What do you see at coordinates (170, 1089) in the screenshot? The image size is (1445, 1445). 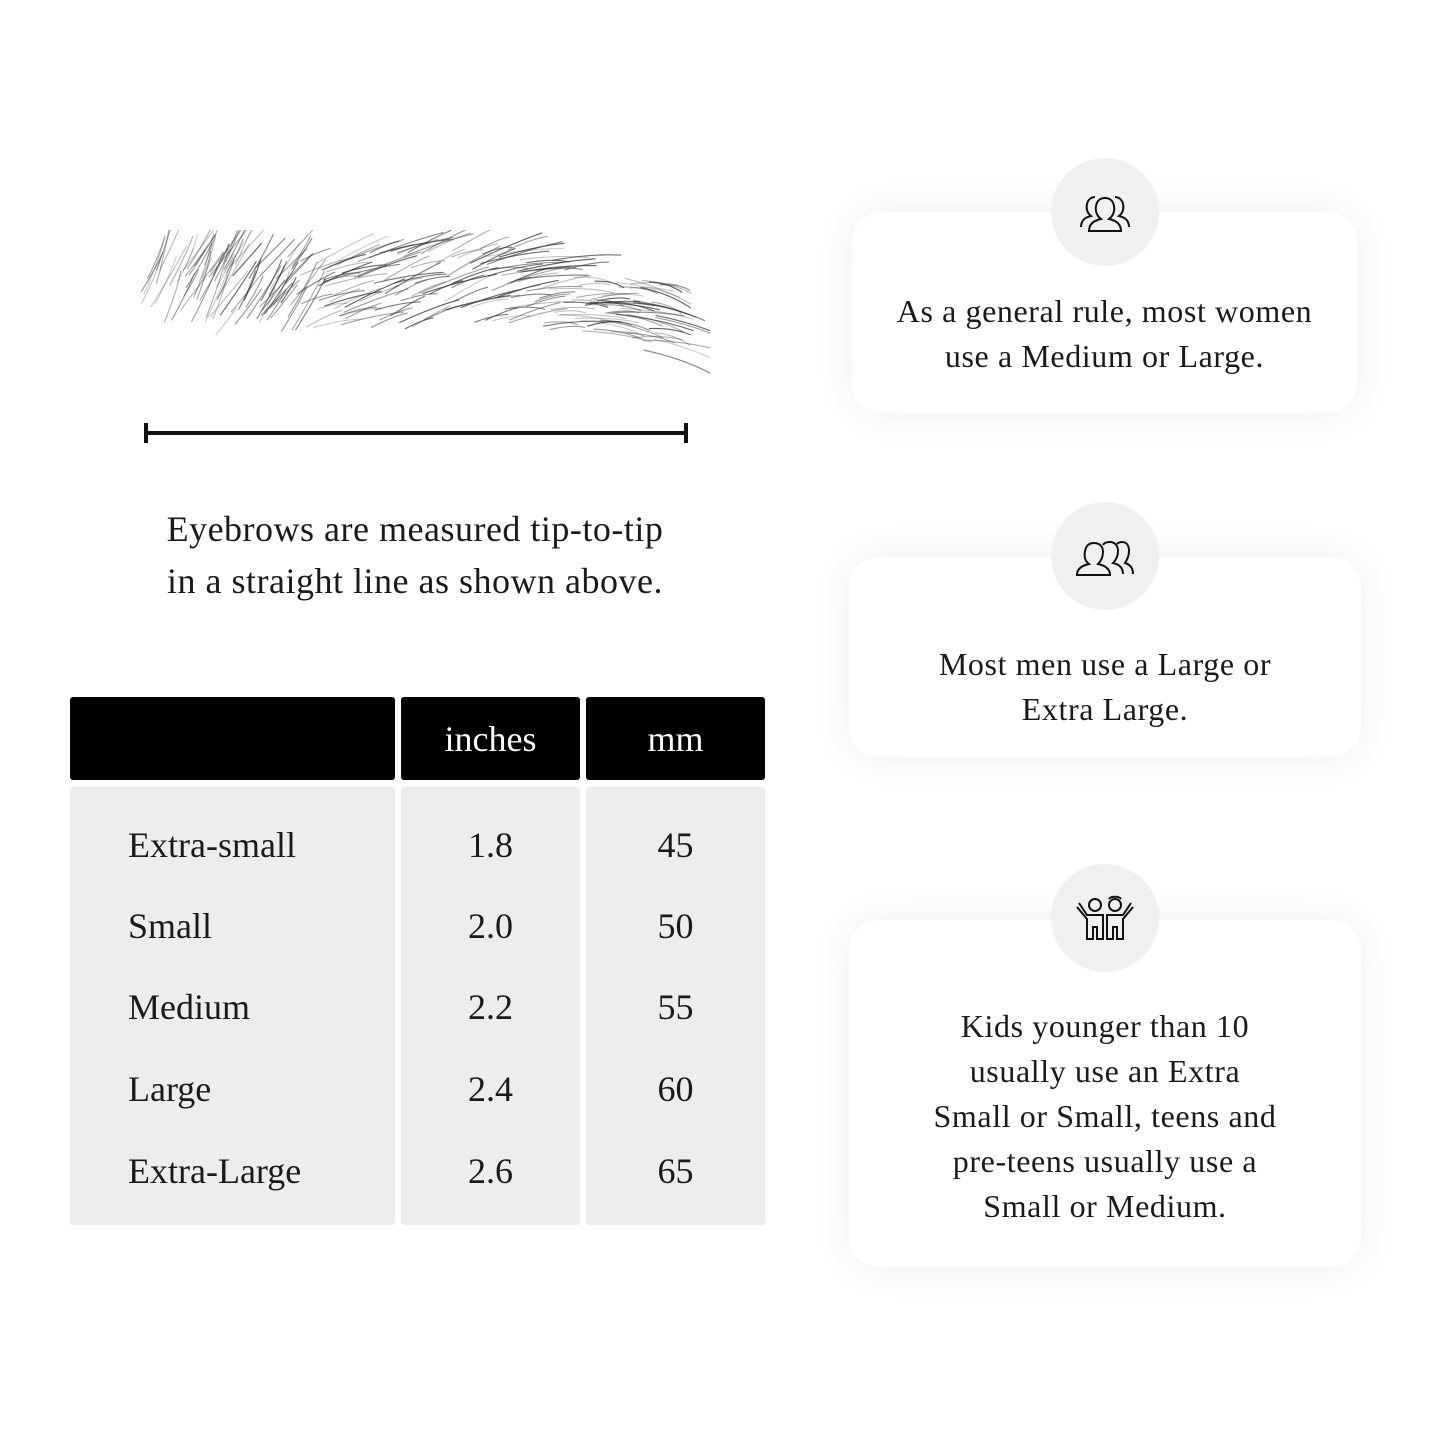 I see `table-cell-size: Large` at bounding box center [170, 1089].